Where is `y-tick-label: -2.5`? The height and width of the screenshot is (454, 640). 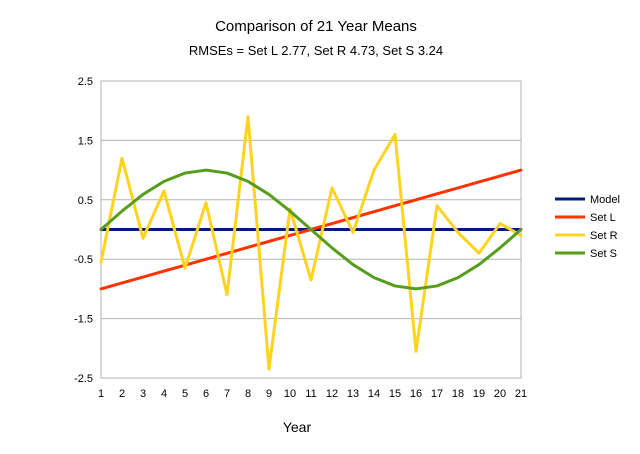 y-tick-label: -2.5 is located at coordinates (83, 379).